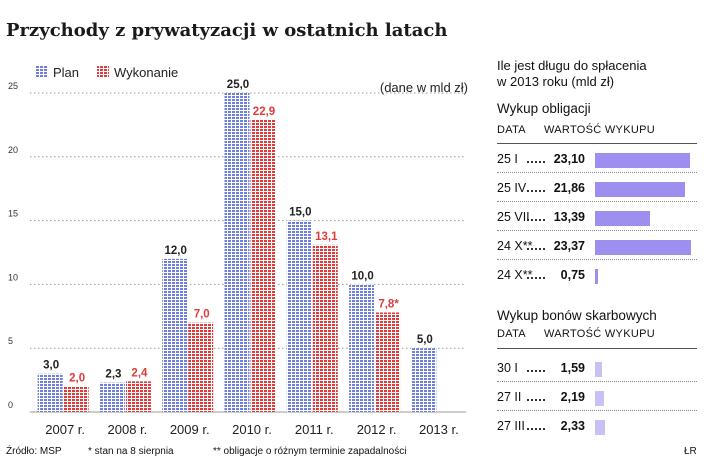 The height and width of the screenshot is (466, 706). Describe the element at coordinates (690, 451) in the screenshot. I see `footer-credit: ŁR` at that location.